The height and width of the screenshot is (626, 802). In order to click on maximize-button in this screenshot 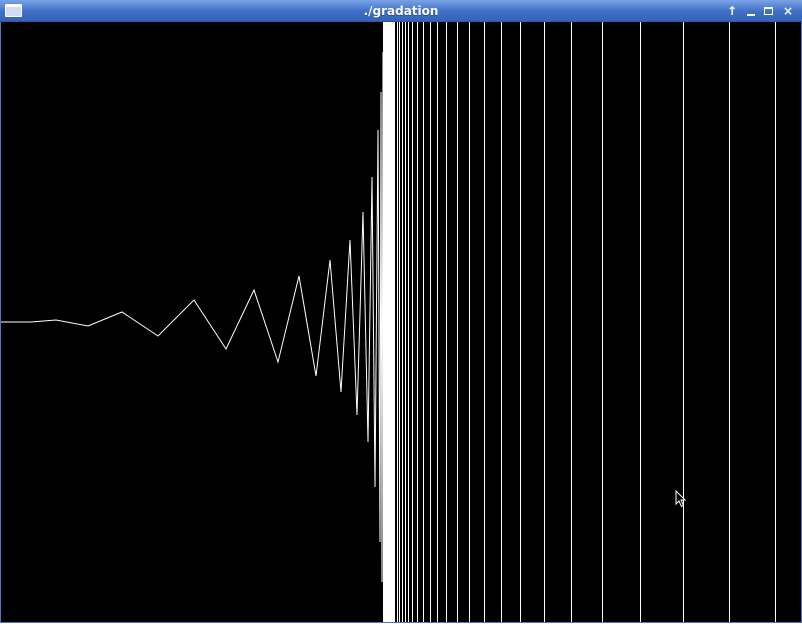, I will do `click(769, 11)`.